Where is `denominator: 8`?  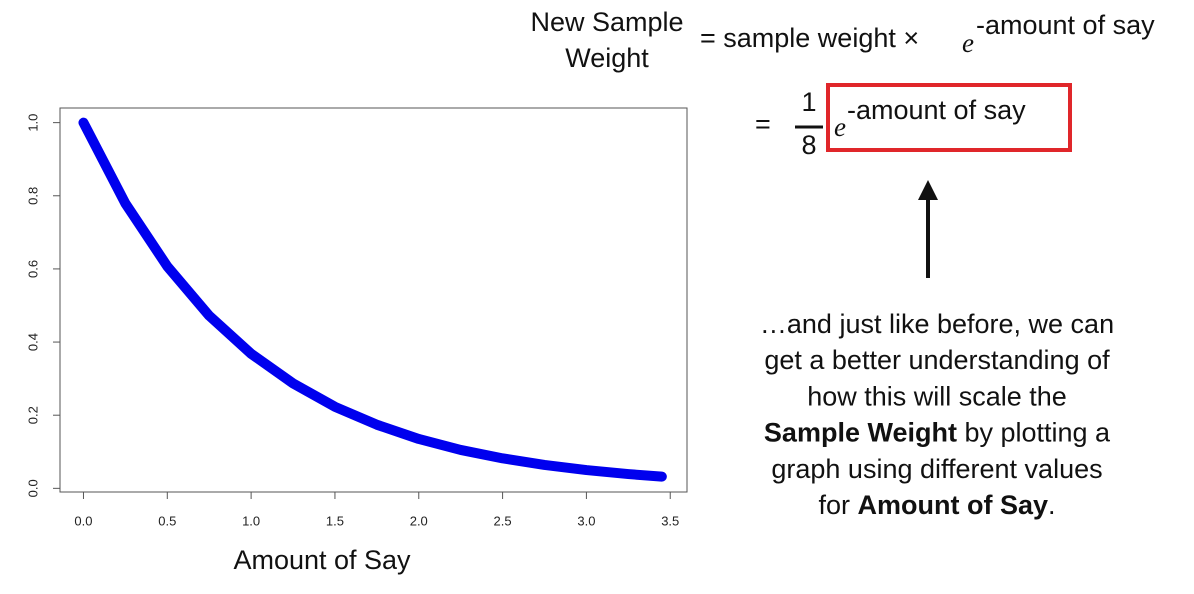
denominator: 8 is located at coordinates (808, 145).